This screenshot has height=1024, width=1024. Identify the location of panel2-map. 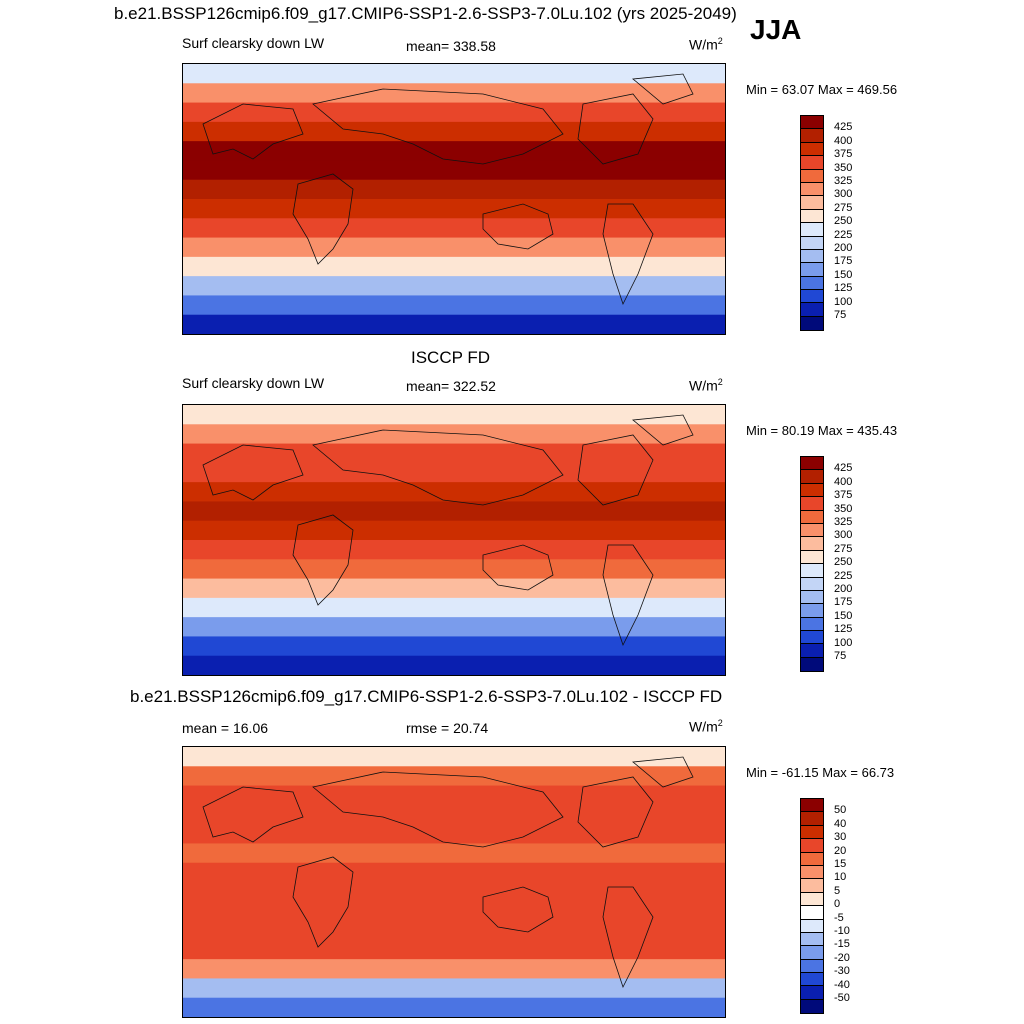
(454, 540).